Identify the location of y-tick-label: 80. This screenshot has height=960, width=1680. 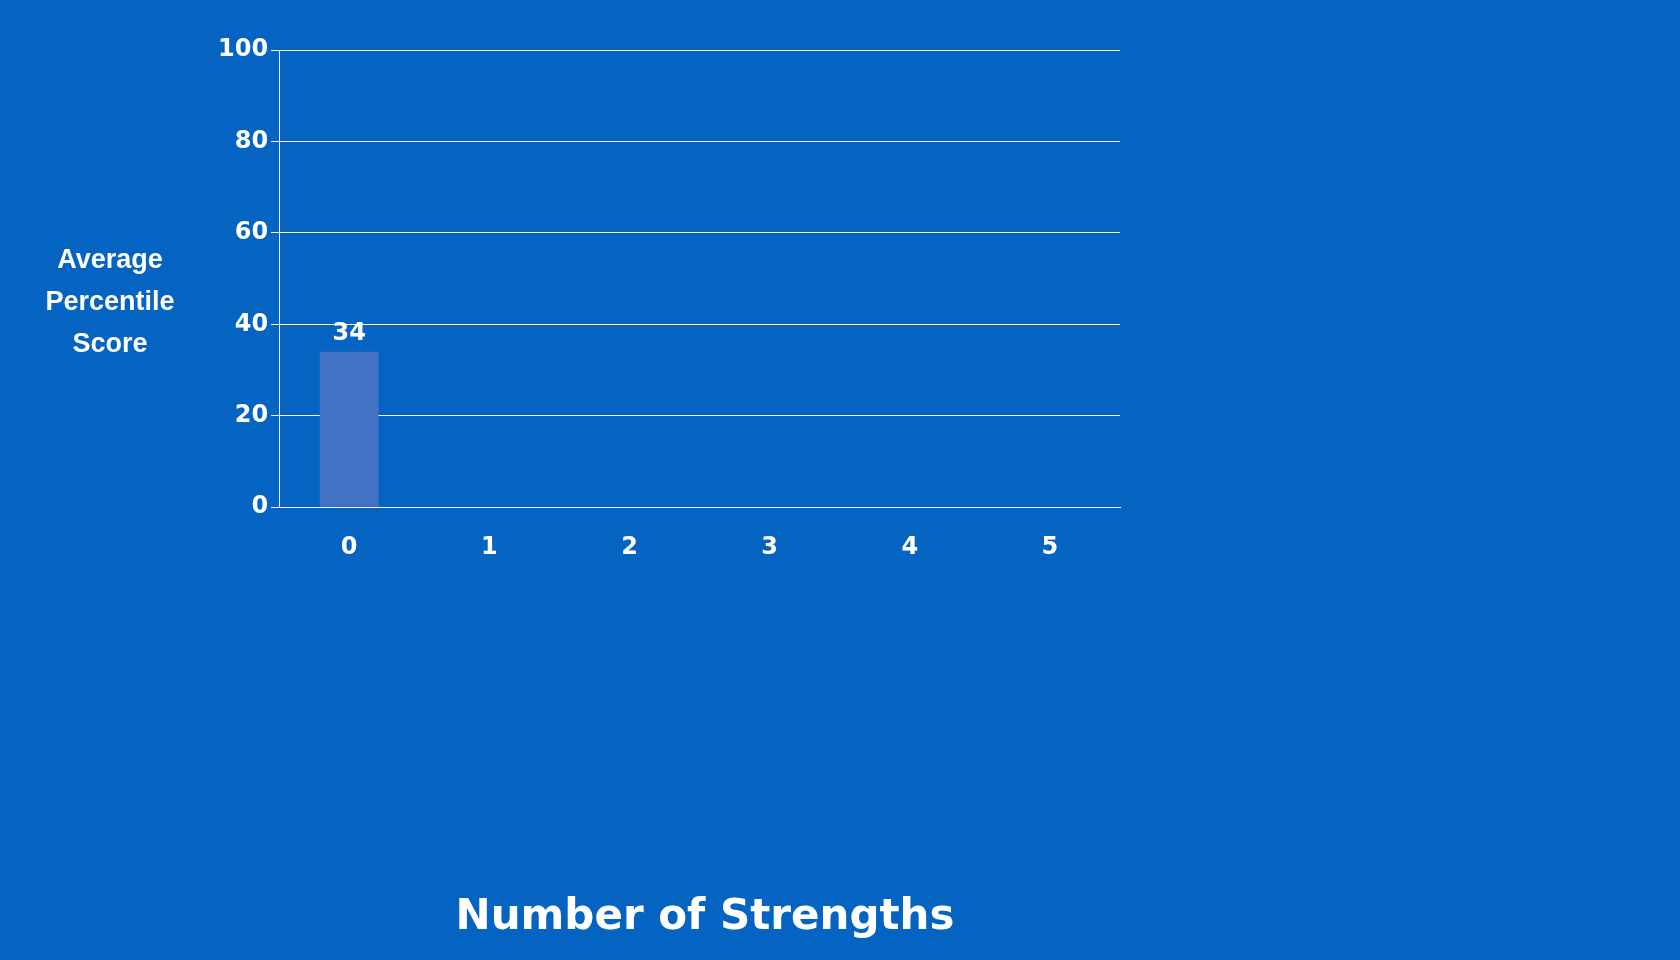
(251, 139).